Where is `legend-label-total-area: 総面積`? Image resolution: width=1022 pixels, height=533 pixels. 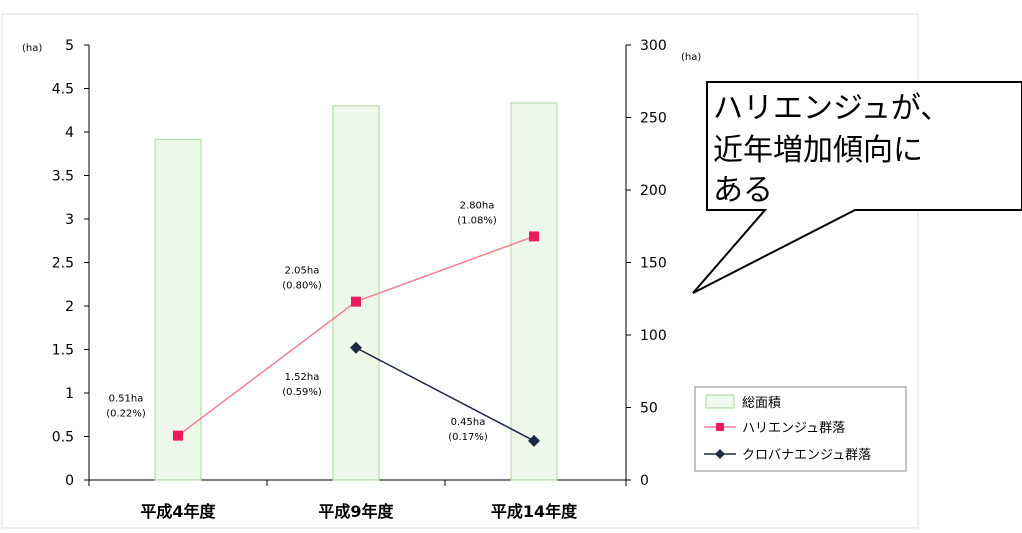
legend-label-total-area: 総面積 is located at coordinates (761, 403).